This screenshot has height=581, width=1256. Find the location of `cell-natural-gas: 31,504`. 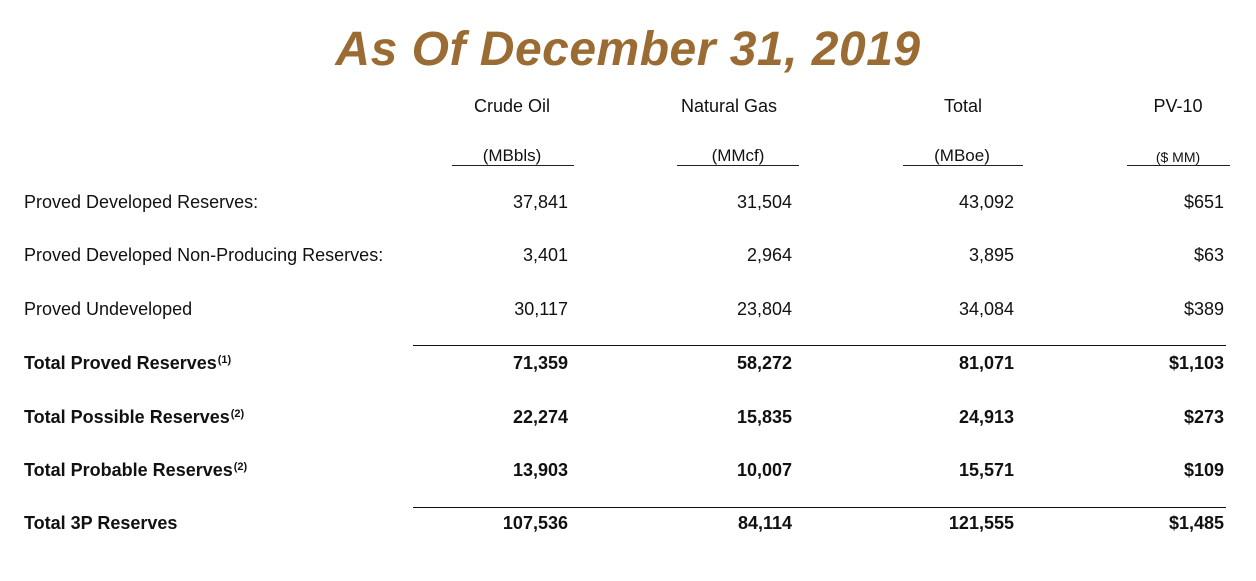

cell-natural-gas: 31,504 is located at coordinates (764, 202).